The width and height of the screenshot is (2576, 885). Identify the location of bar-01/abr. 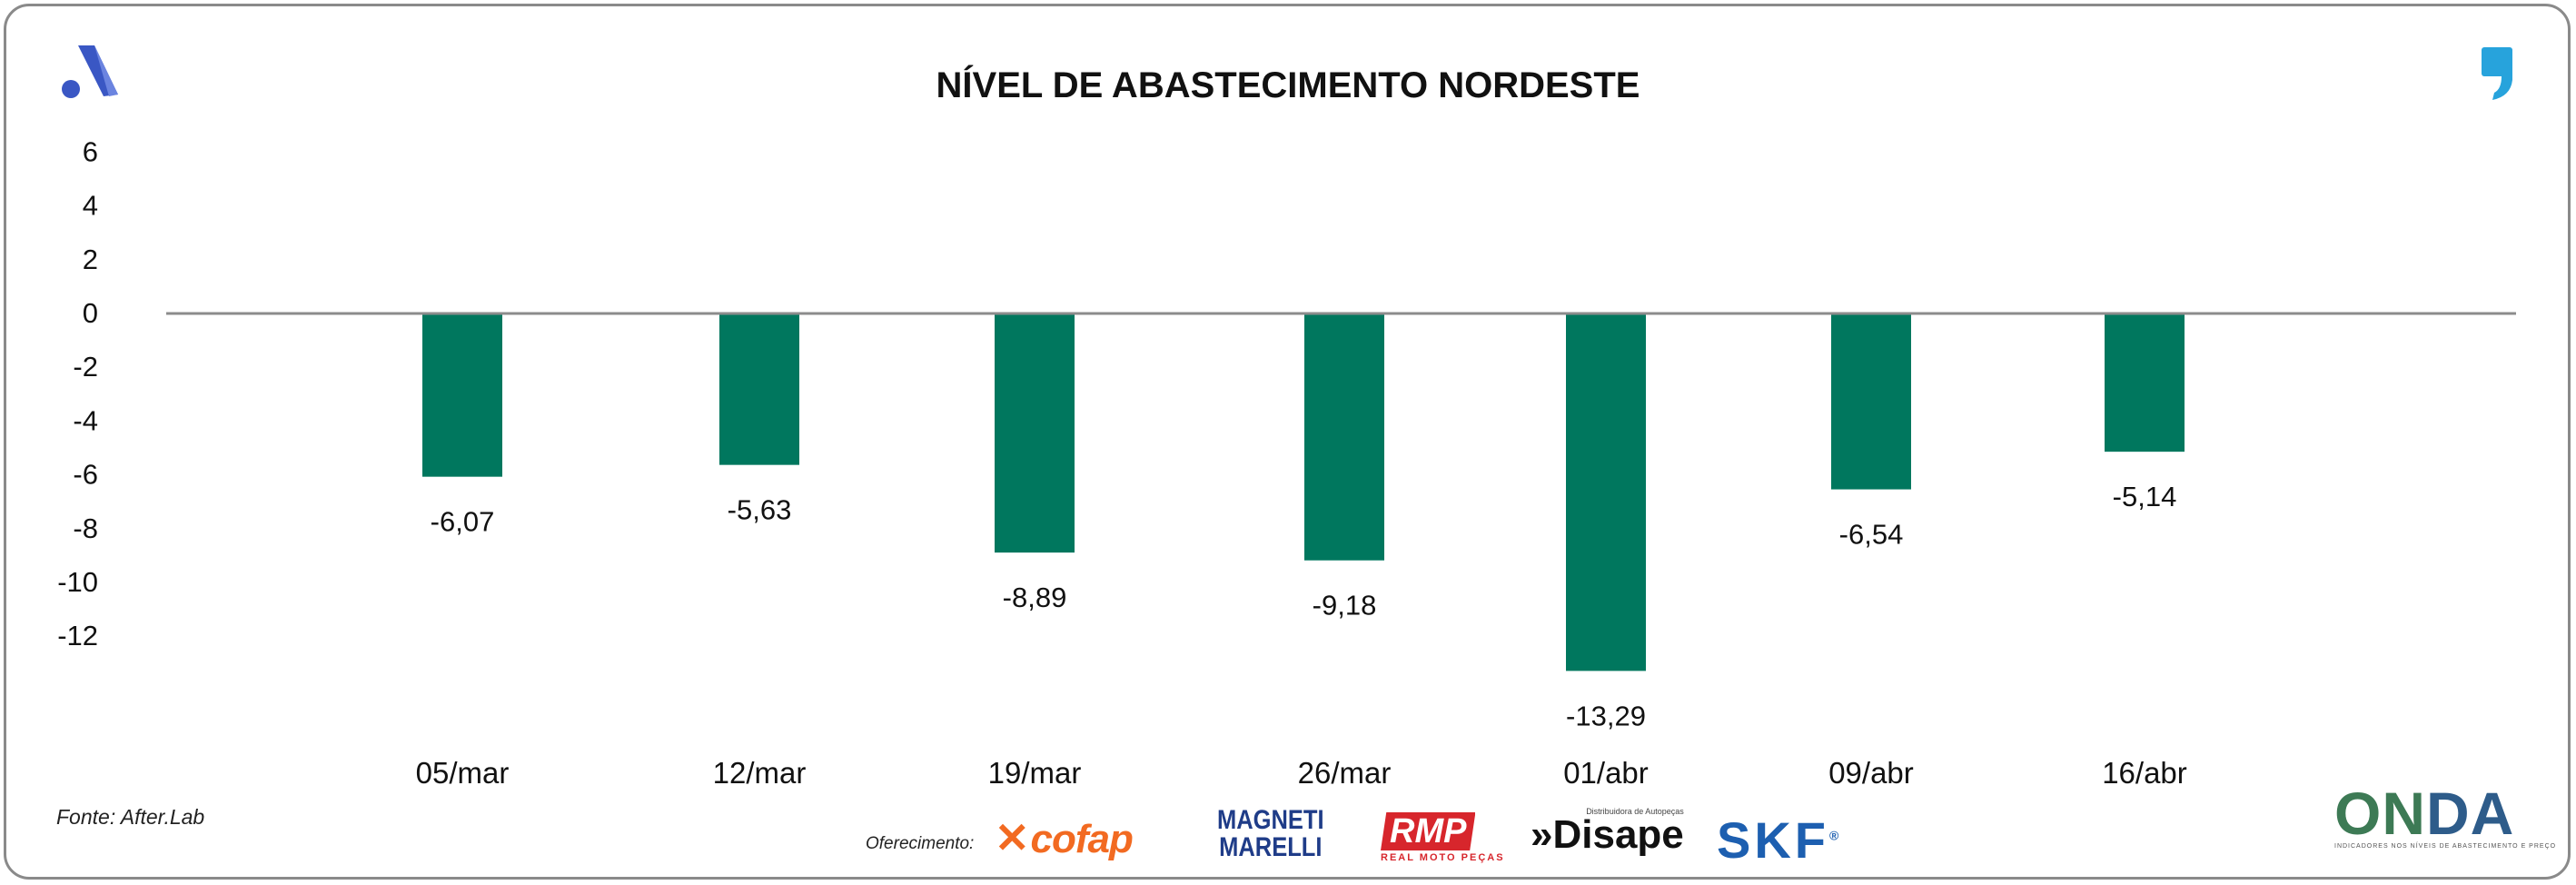
(1606, 492).